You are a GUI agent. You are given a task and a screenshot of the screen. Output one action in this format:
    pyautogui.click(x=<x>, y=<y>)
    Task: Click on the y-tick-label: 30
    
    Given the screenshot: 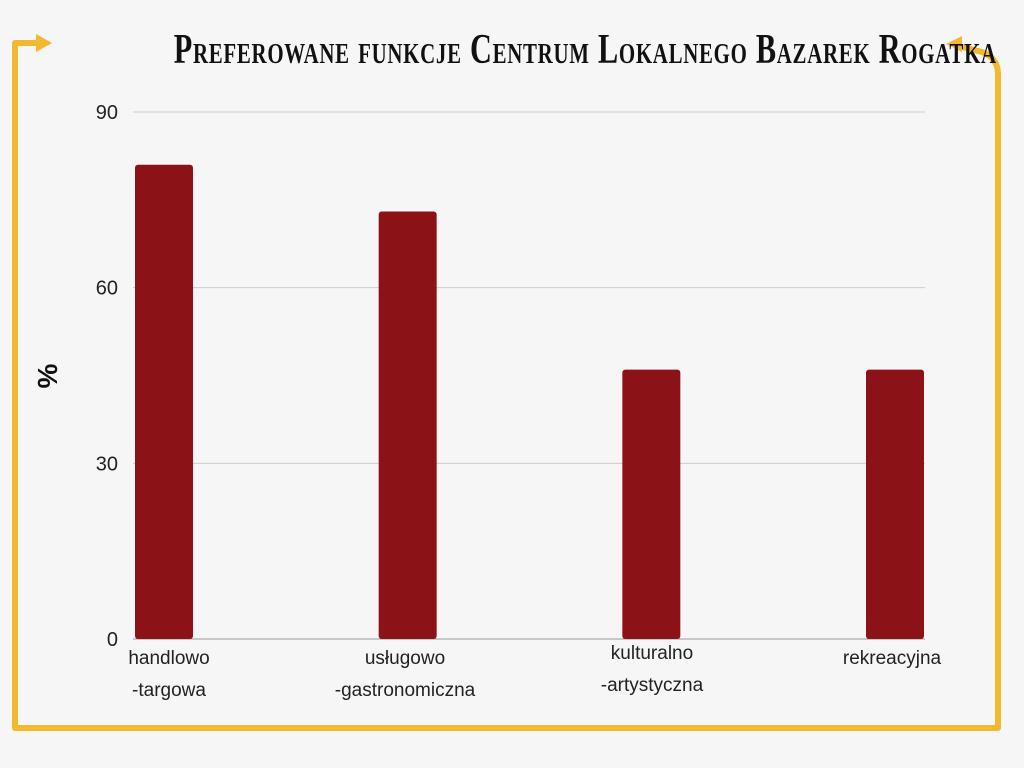 What is the action you would take?
    pyautogui.click(x=107, y=464)
    